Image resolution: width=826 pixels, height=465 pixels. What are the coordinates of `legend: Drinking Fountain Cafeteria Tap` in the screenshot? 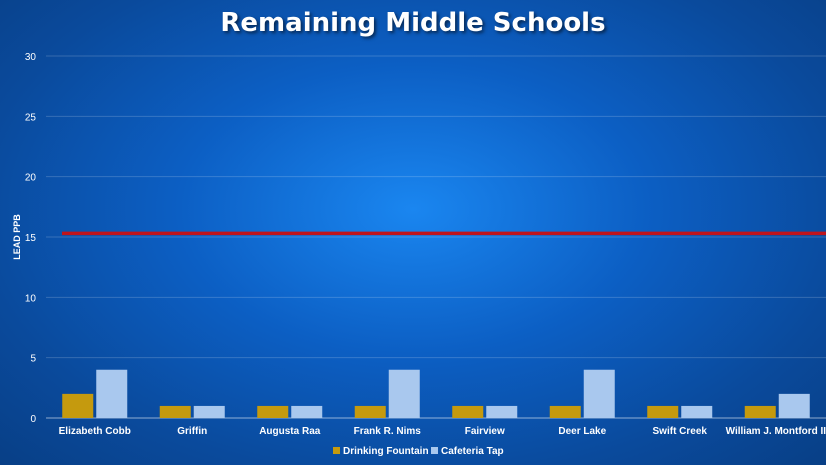 It's located at (418, 451).